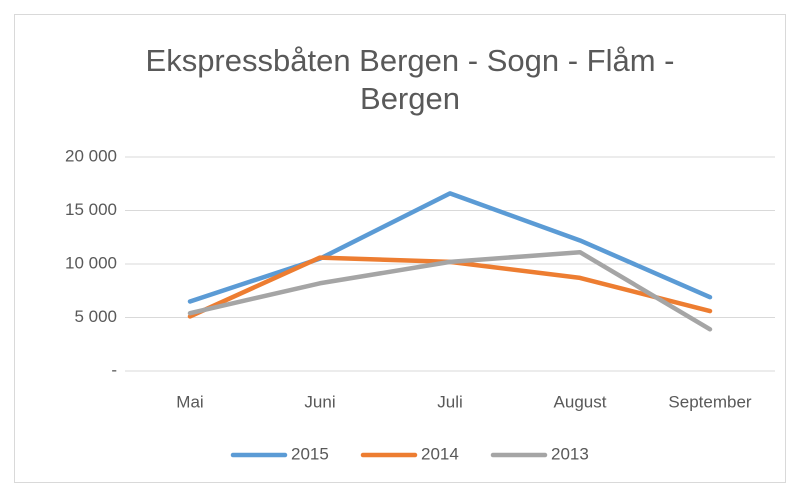 Image resolution: width=792 pixels, height=484 pixels. I want to click on x-tick-label: August, so click(580, 401).